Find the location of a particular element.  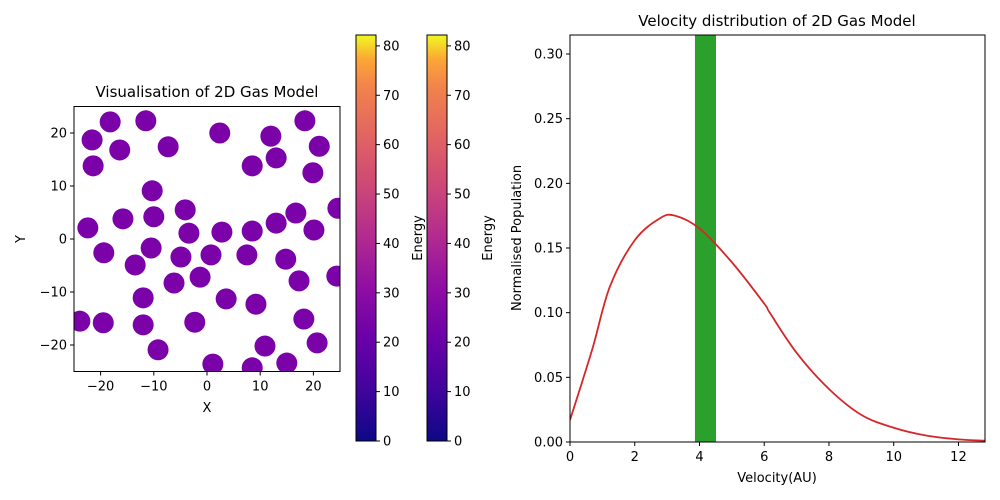

x-tick-label: 8 is located at coordinates (829, 457).